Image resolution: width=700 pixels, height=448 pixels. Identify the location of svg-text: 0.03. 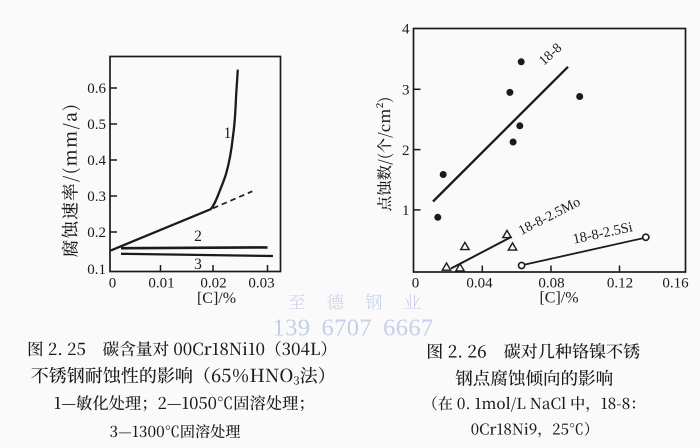
(261, 284).